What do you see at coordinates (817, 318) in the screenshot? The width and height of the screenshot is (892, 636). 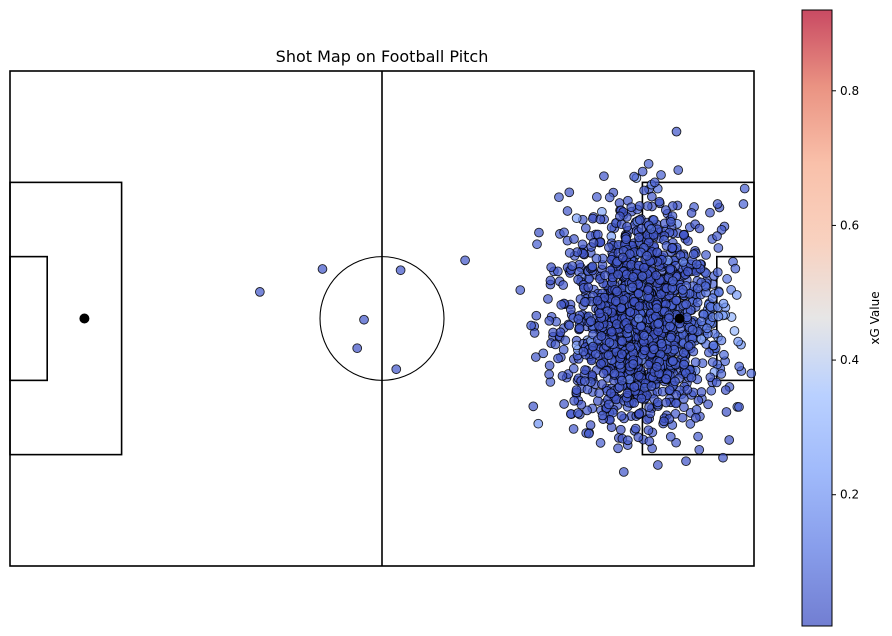 I see `colorbar-gradient` at bounding box center [817, 318].